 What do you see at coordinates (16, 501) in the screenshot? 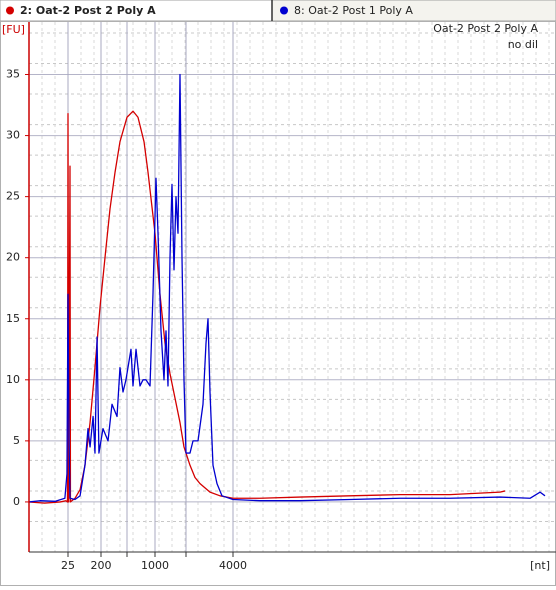
I see `y-tick-label: 0` at bounding box center [16, 501].